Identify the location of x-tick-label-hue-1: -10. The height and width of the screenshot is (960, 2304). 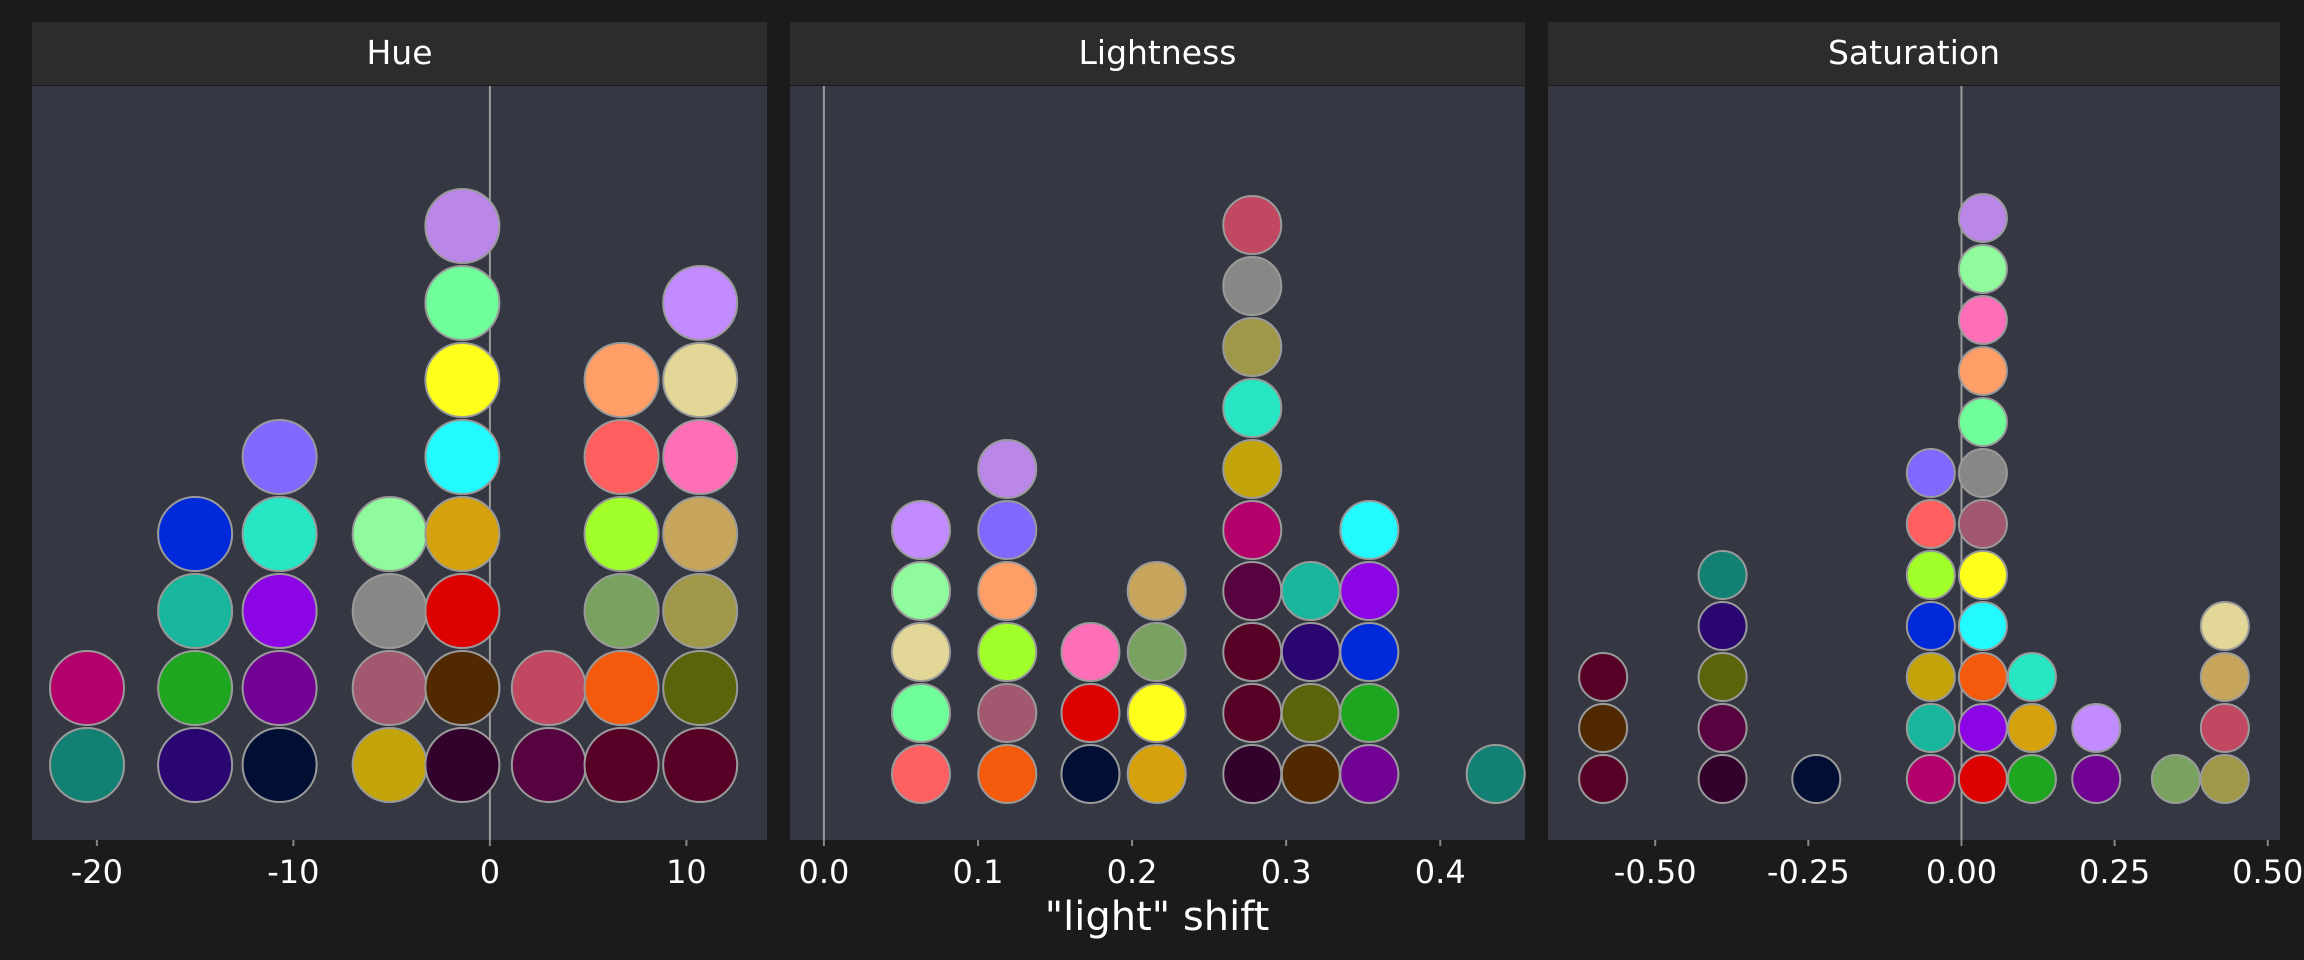
(293, 872).